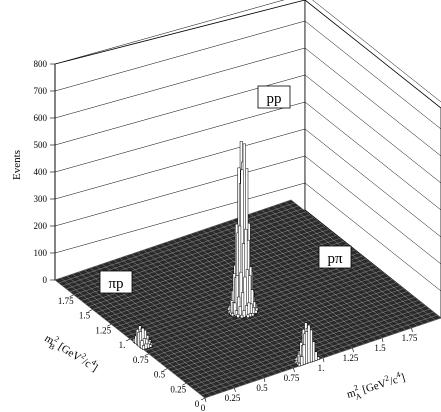 The width and height of the screenshot is (441, 412). I want to click on z-tick-label: 400, so click(41, 172).